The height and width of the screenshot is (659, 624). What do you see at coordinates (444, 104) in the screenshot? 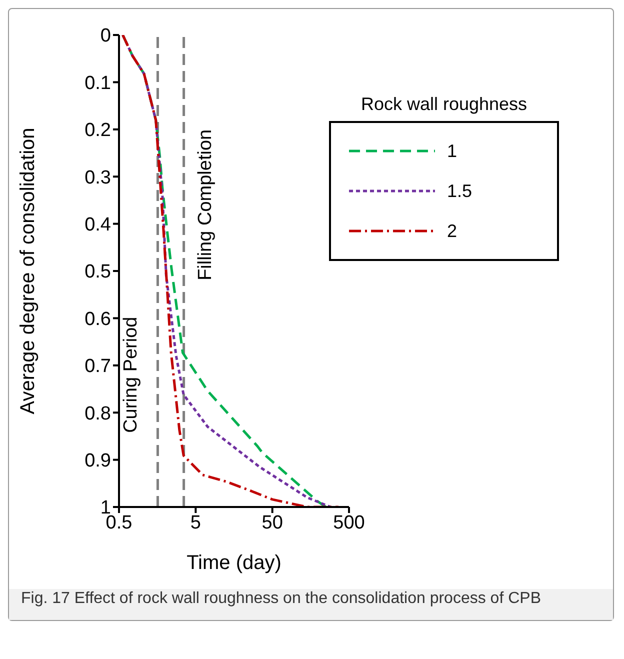
I see `legend-title: Rock wall roughness` at bounding box center [444, 104].